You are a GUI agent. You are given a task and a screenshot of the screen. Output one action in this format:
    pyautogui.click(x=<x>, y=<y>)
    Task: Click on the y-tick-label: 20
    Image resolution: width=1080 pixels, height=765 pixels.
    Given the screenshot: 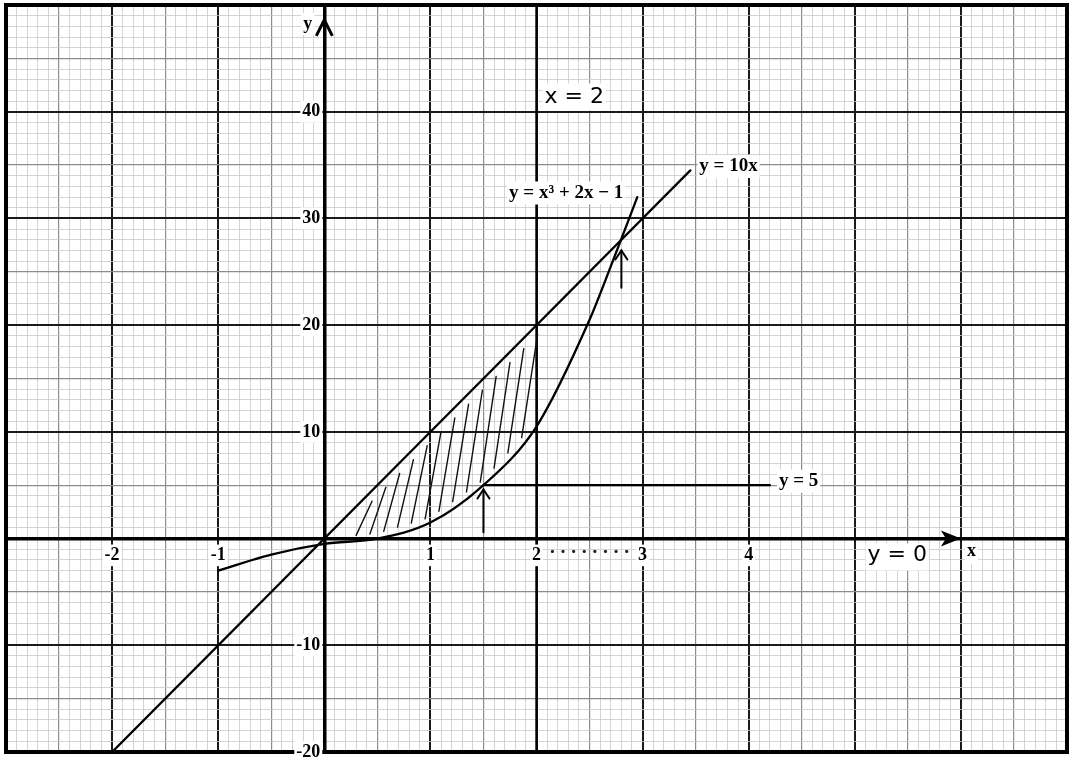 What is the action you would take?
    pyautogui.click(x=311, y=323)
    